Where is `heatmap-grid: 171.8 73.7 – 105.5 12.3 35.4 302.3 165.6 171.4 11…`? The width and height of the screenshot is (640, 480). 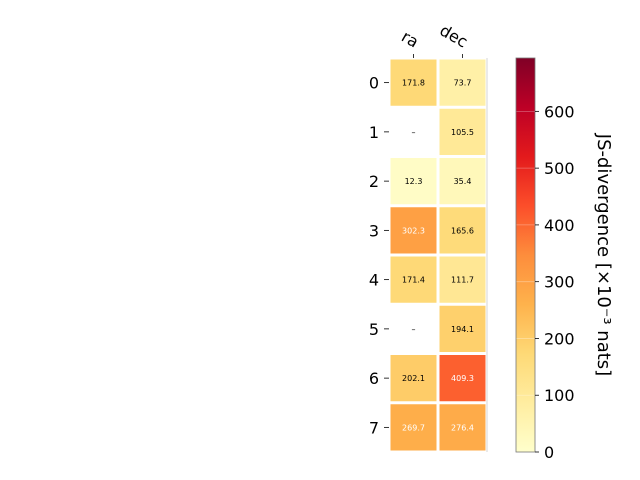 heatmap-grid: 171.8 73.7 – 105.5 12.3 35.4 302.3 165.6 171.4 11… is located at coordinates (439, 255).